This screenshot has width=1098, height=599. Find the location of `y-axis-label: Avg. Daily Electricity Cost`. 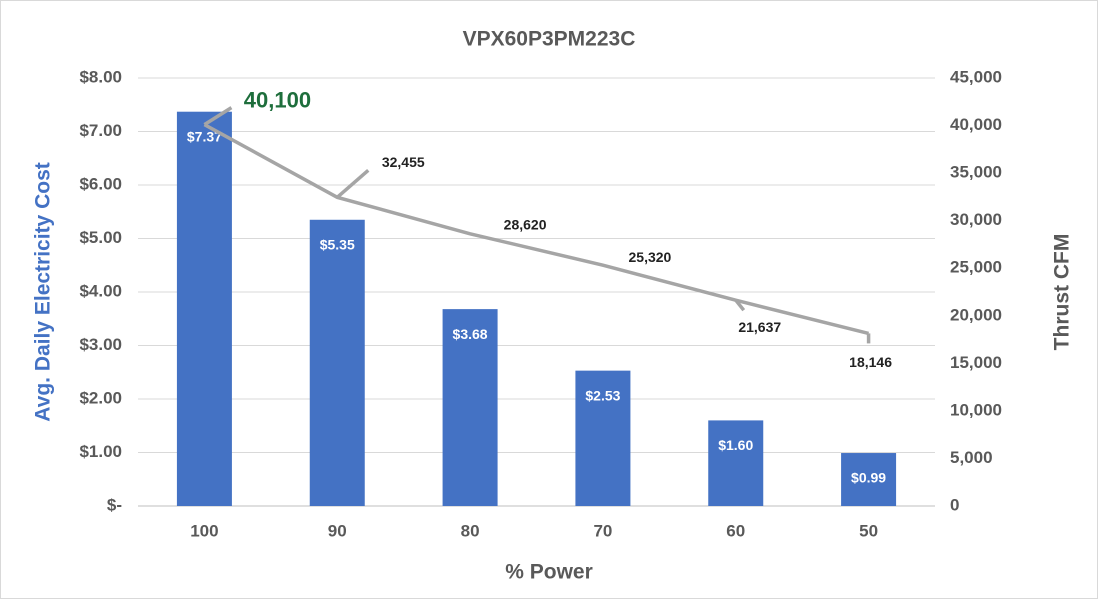

y-axis-label: Avg. Daily Electricity Cost is located at coordinates (43, 291).